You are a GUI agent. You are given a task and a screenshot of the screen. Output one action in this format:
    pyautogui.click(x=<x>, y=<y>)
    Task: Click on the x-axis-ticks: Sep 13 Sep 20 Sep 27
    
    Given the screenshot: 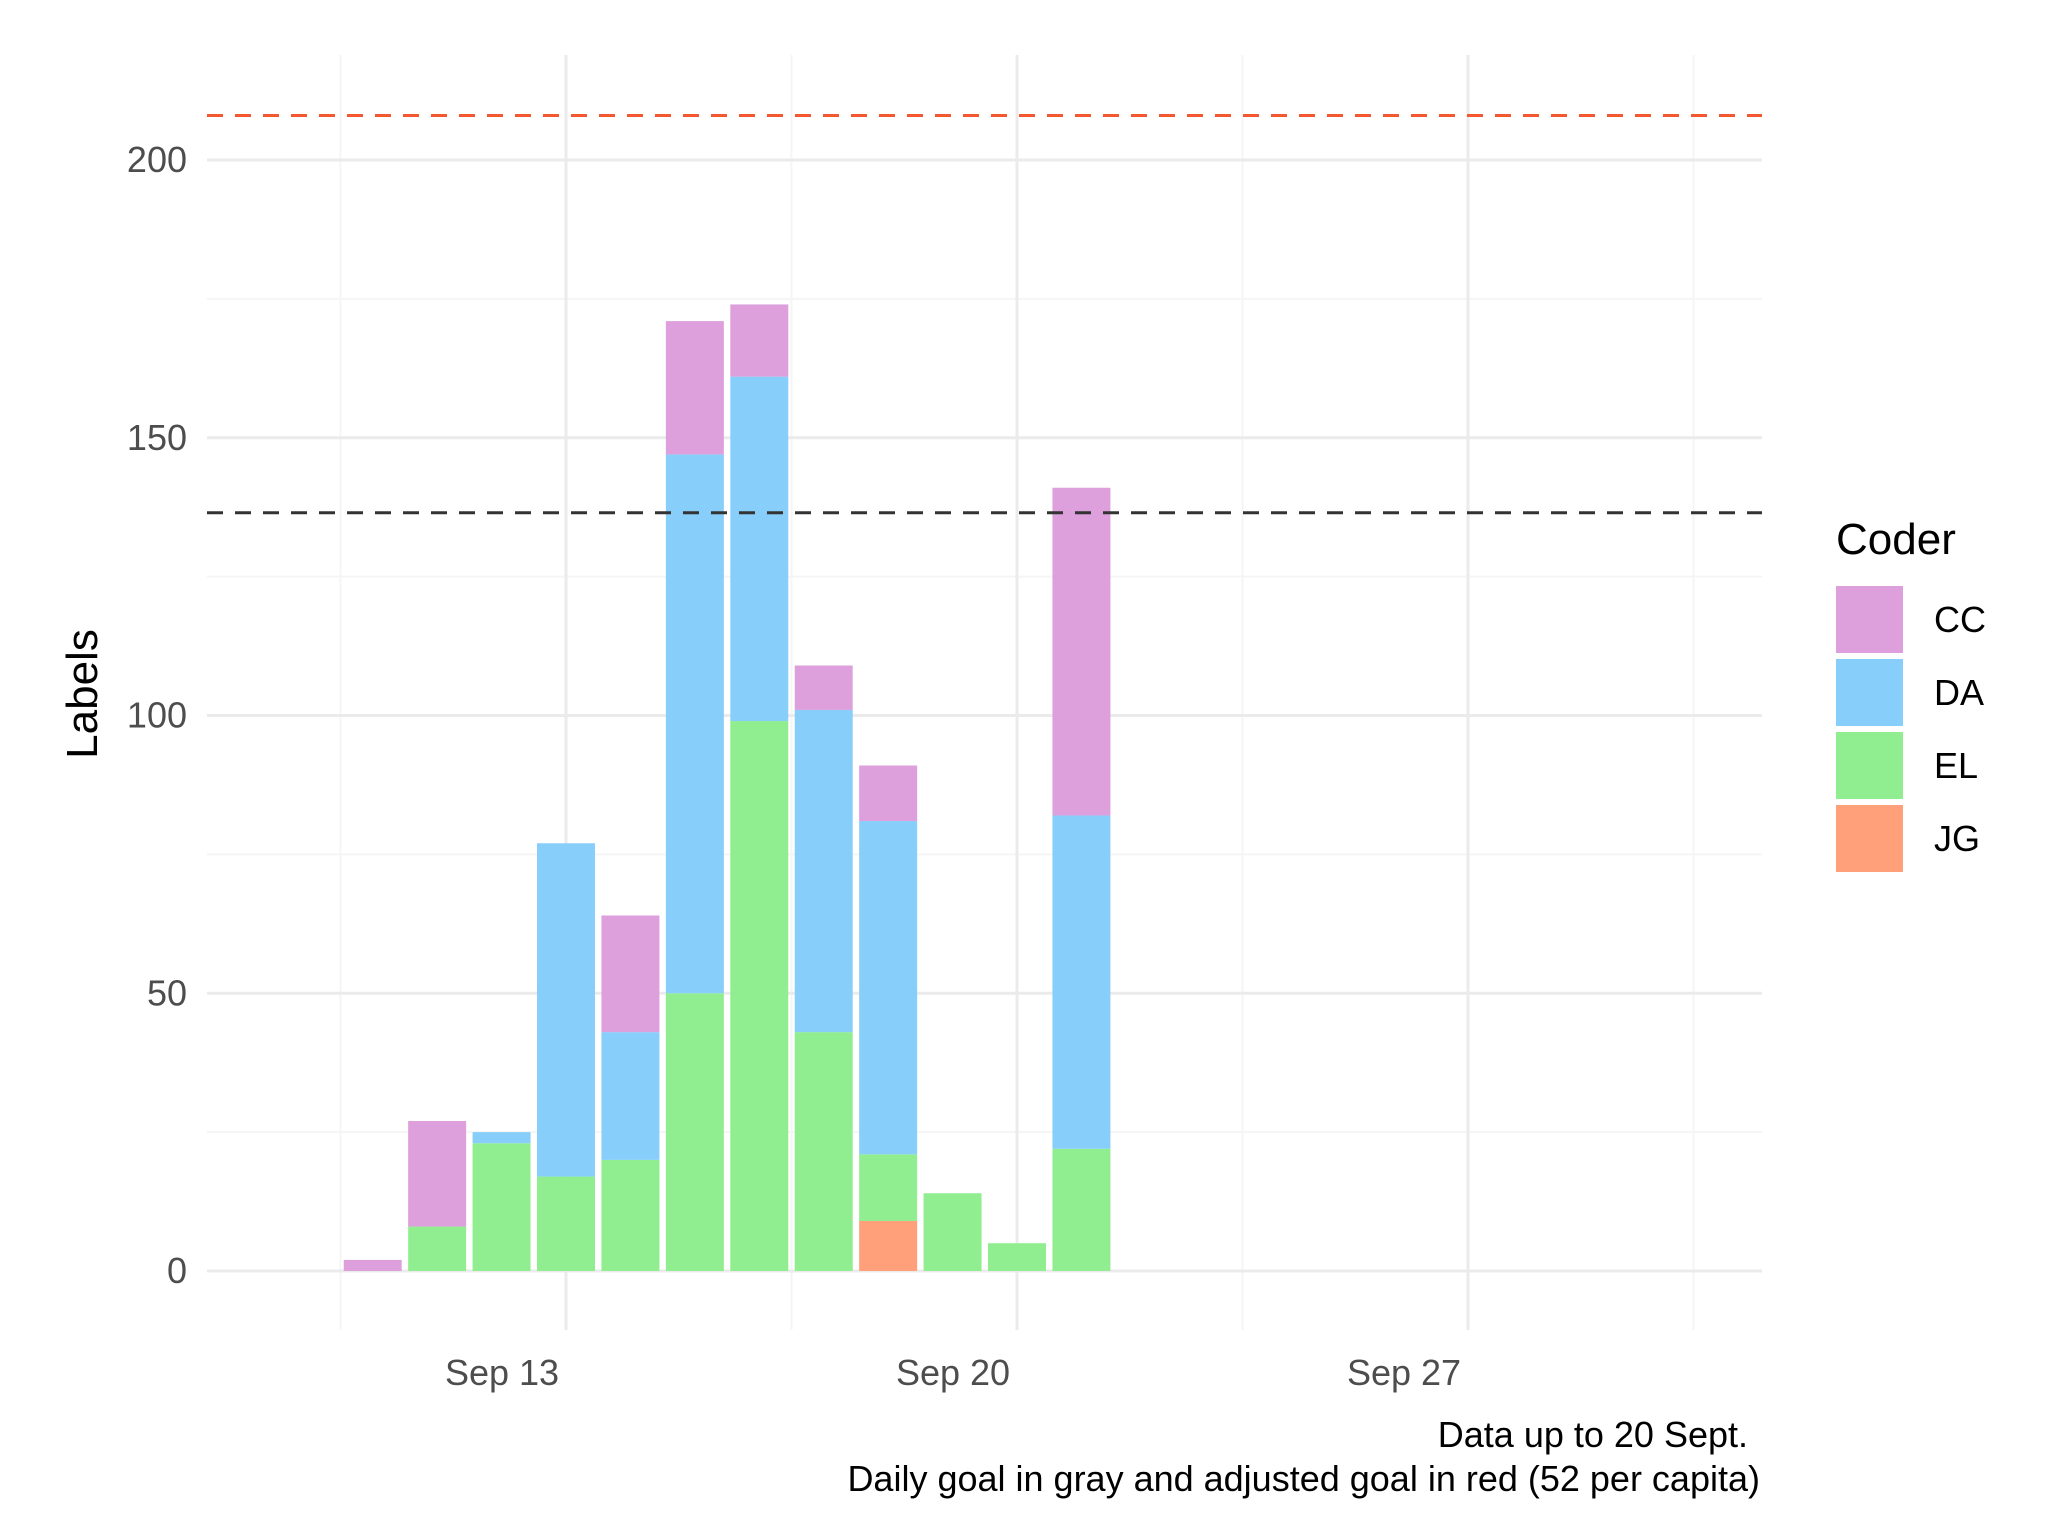 What is the action you would take?
    pyautogui.click(x=953, y=1372)
    